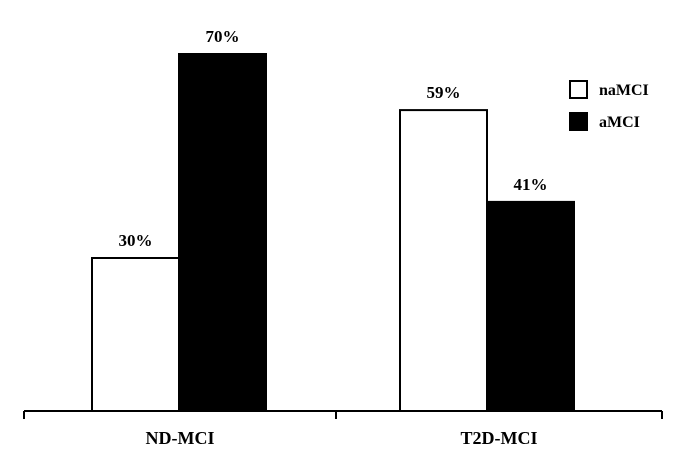  I want to click on x-tick-label: T2D-MCI, so click(499, 438).